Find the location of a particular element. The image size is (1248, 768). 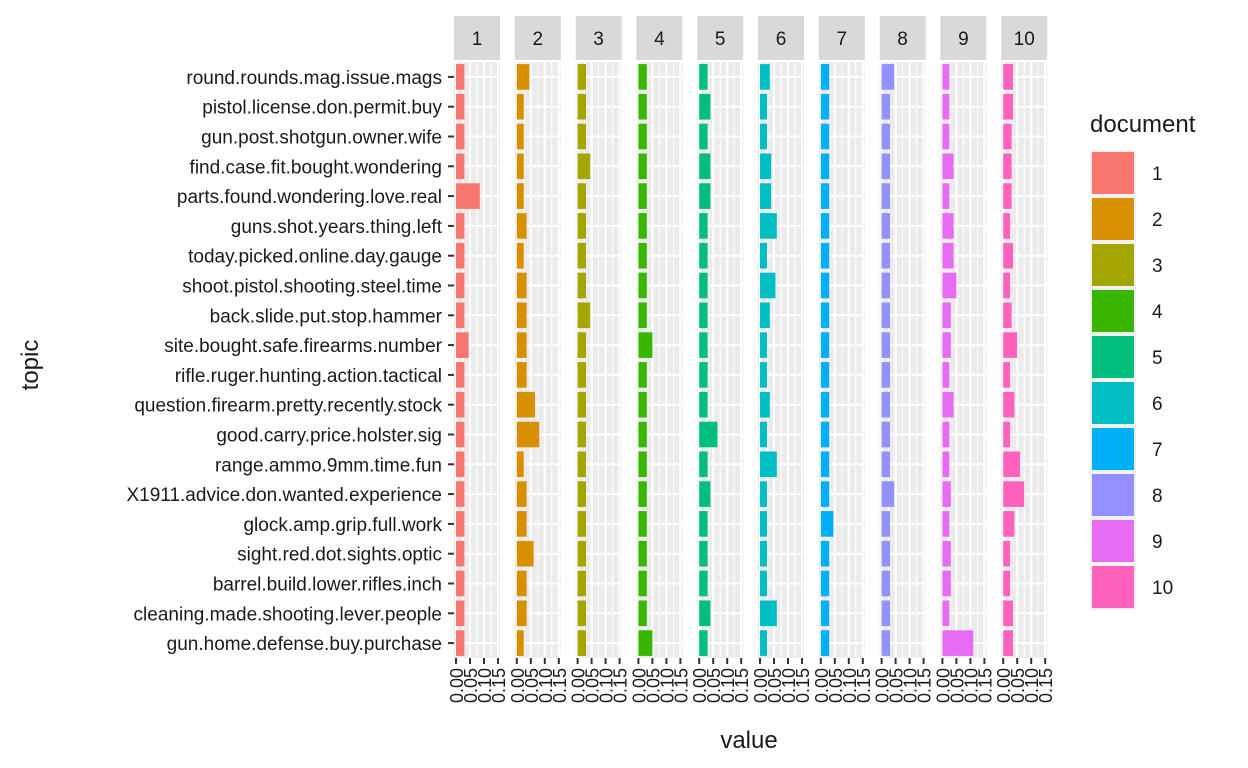

bar-doc4-topic1 is located at coordinates (642, 77).